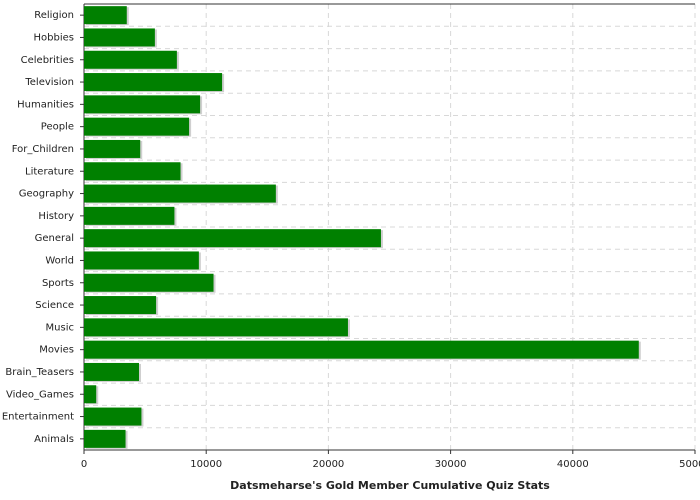 This screenshot has width=700, height=500. Describe the element at coordinates (38, 417) in the screenshot. I see `y-tick-label: Entertainment` at that location.